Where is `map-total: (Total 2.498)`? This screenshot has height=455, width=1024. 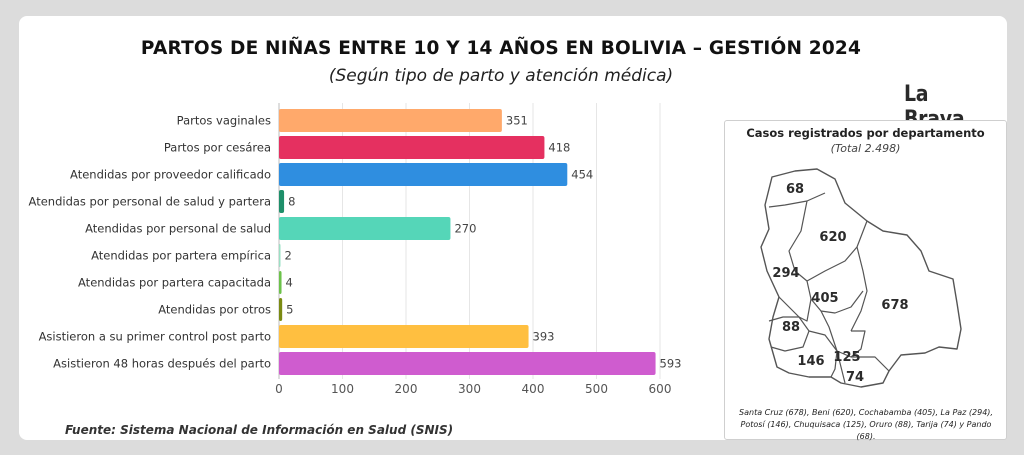 map-total: (Total 2.498) is located at coordinates (865, 148).